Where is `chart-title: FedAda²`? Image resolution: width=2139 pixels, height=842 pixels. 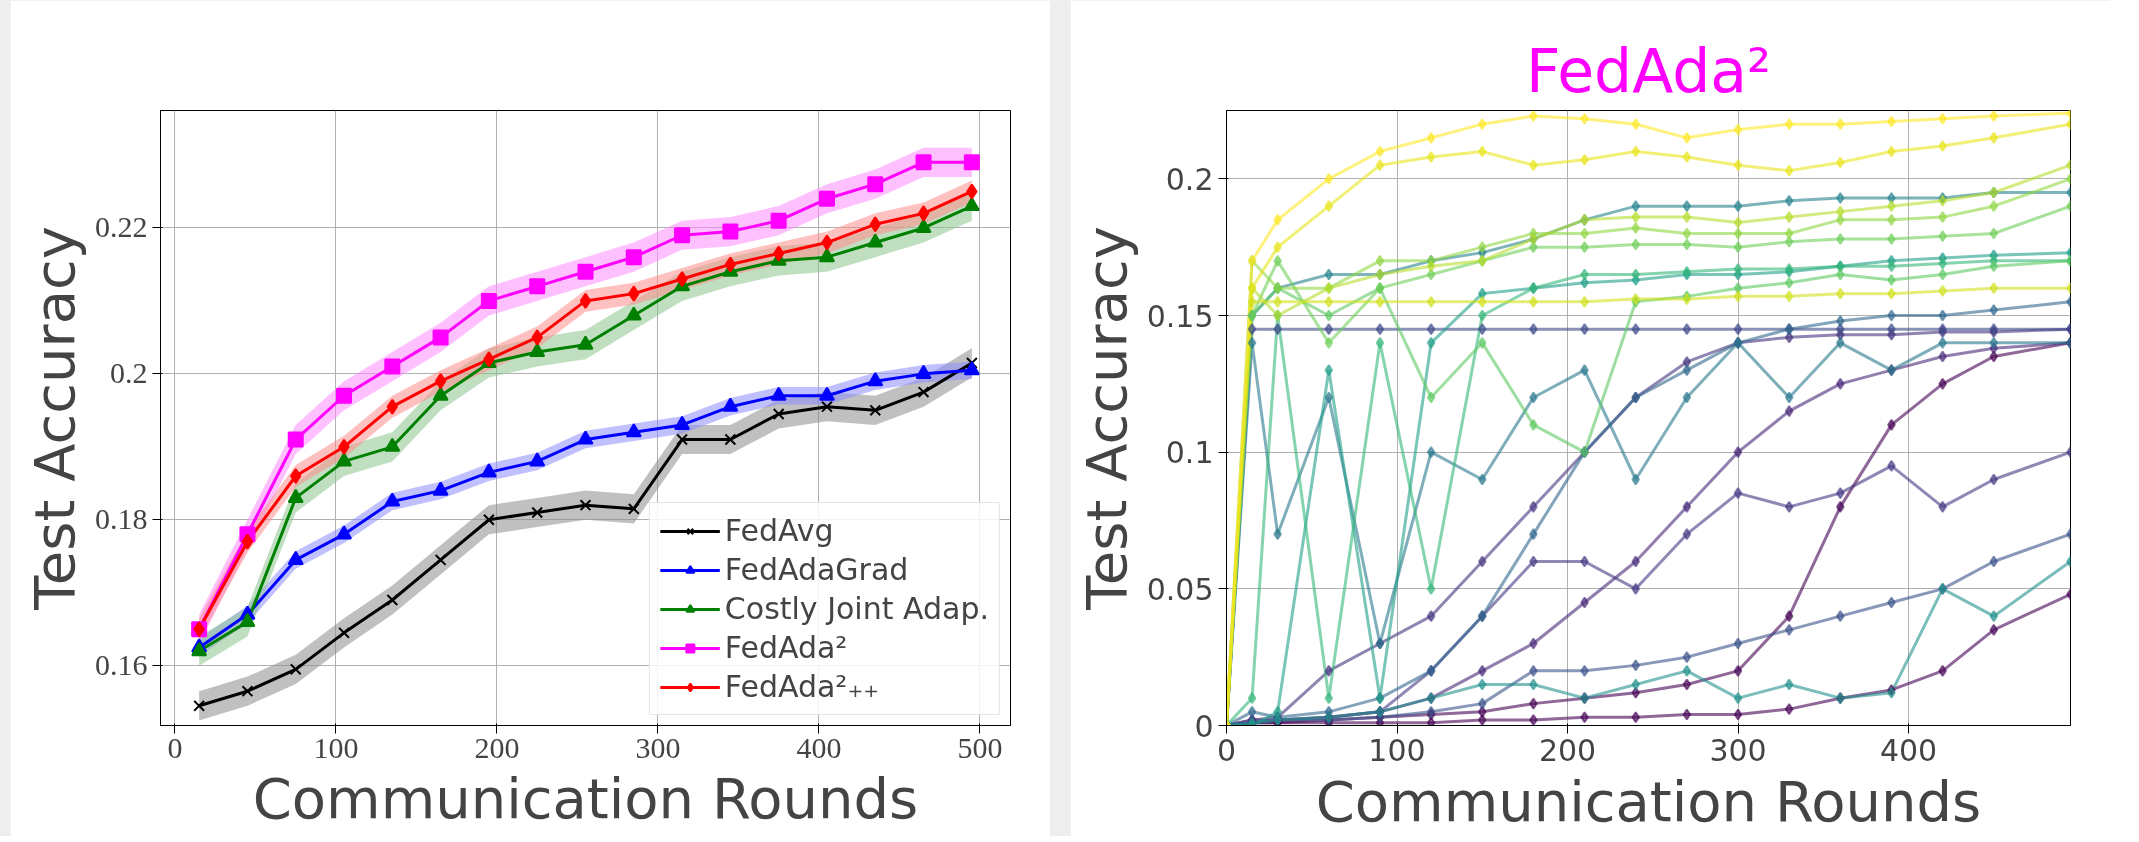
chart-title: FedAda² is located at coordinates (1648, 70).